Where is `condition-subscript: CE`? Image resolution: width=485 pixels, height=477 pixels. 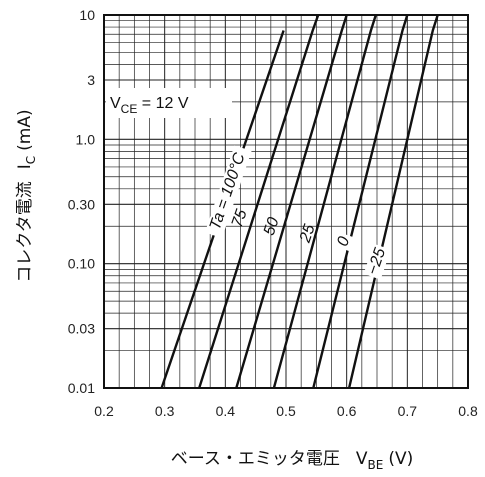 condition-subscript: CE is located at coordinates (129, 109).